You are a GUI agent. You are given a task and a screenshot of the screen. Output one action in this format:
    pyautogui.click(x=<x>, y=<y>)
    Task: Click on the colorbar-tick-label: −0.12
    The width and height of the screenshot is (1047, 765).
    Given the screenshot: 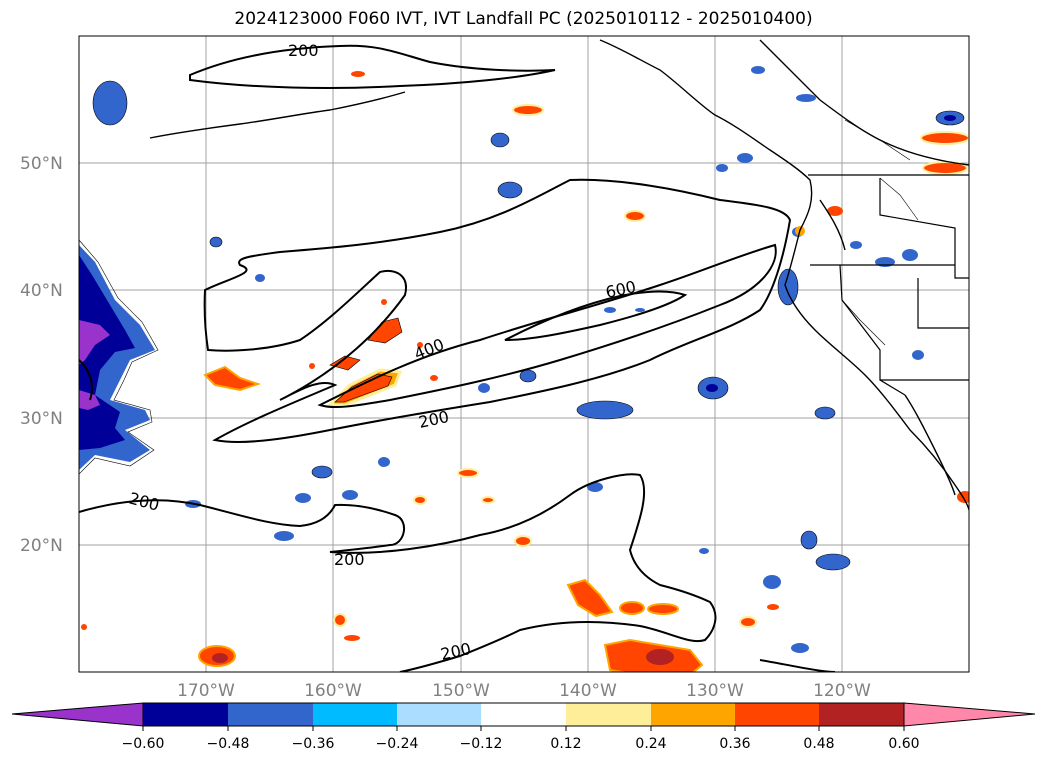 What is the action you would take?
    pyautogui.click(x=481, y=744)
    